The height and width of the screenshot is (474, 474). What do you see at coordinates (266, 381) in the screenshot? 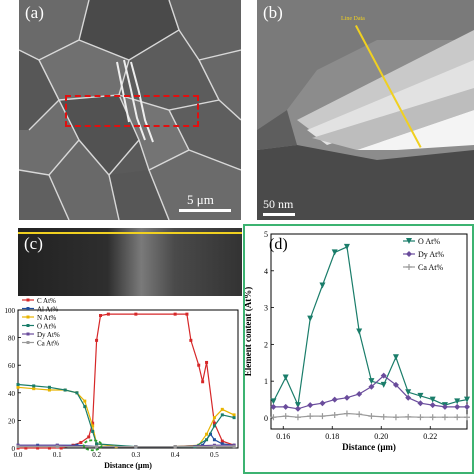
I see `chart-d-y-tick-label: 1` at bounding box center [266, 381].